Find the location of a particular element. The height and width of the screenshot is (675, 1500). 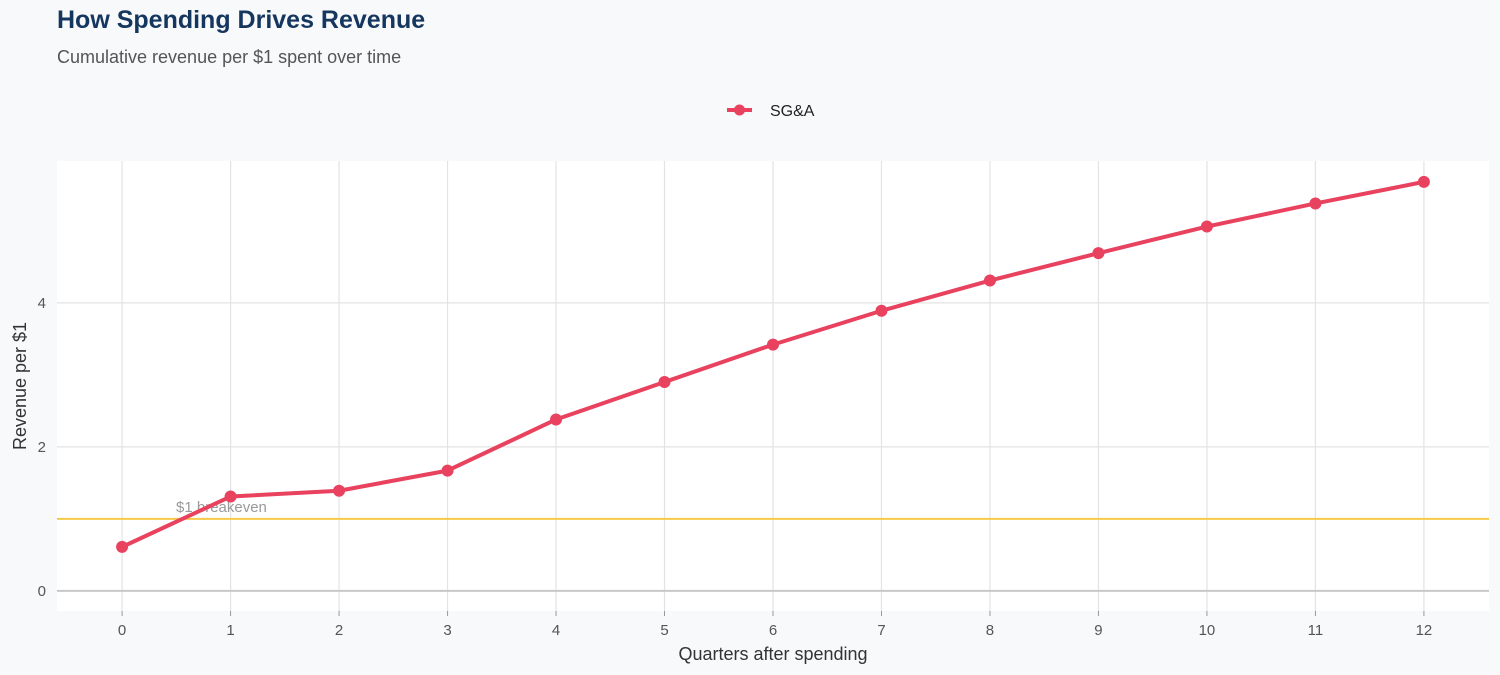

x-tick-label: 5 is located at coordinates (664, 630).